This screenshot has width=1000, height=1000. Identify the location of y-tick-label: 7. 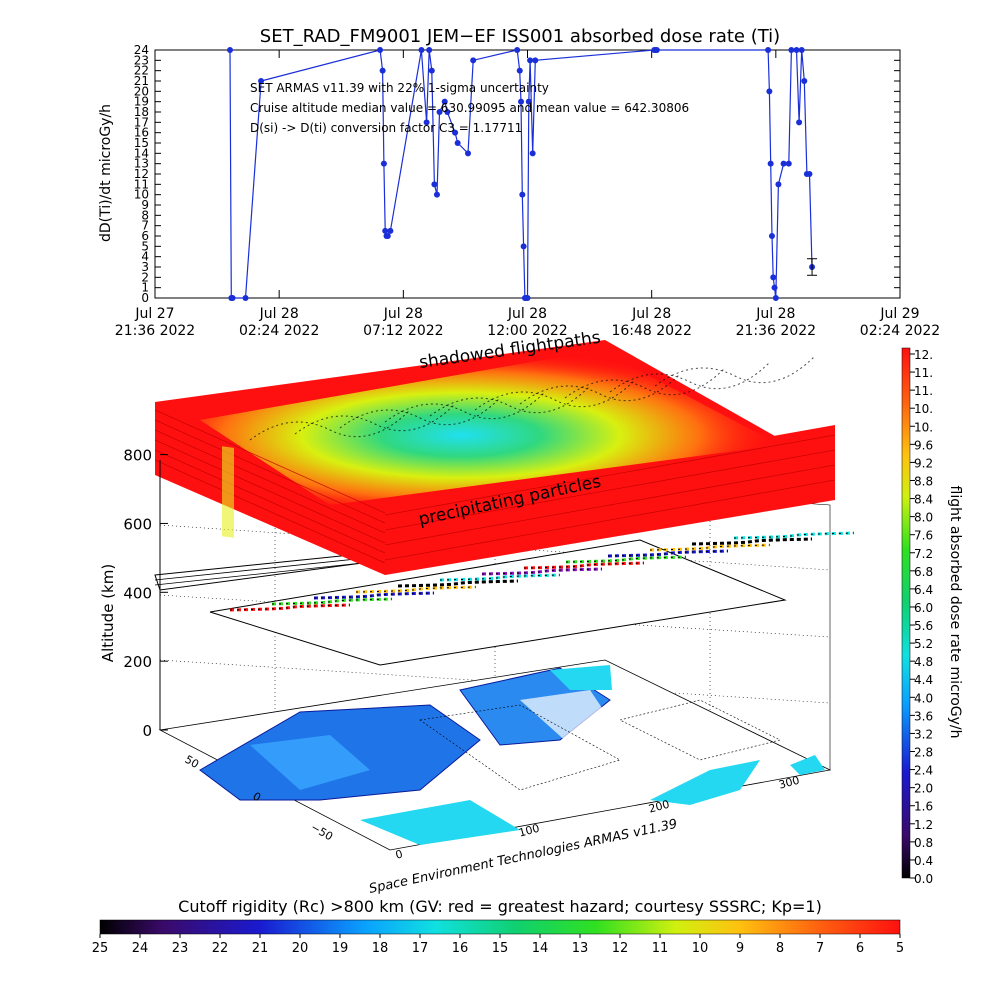
(145, 226).